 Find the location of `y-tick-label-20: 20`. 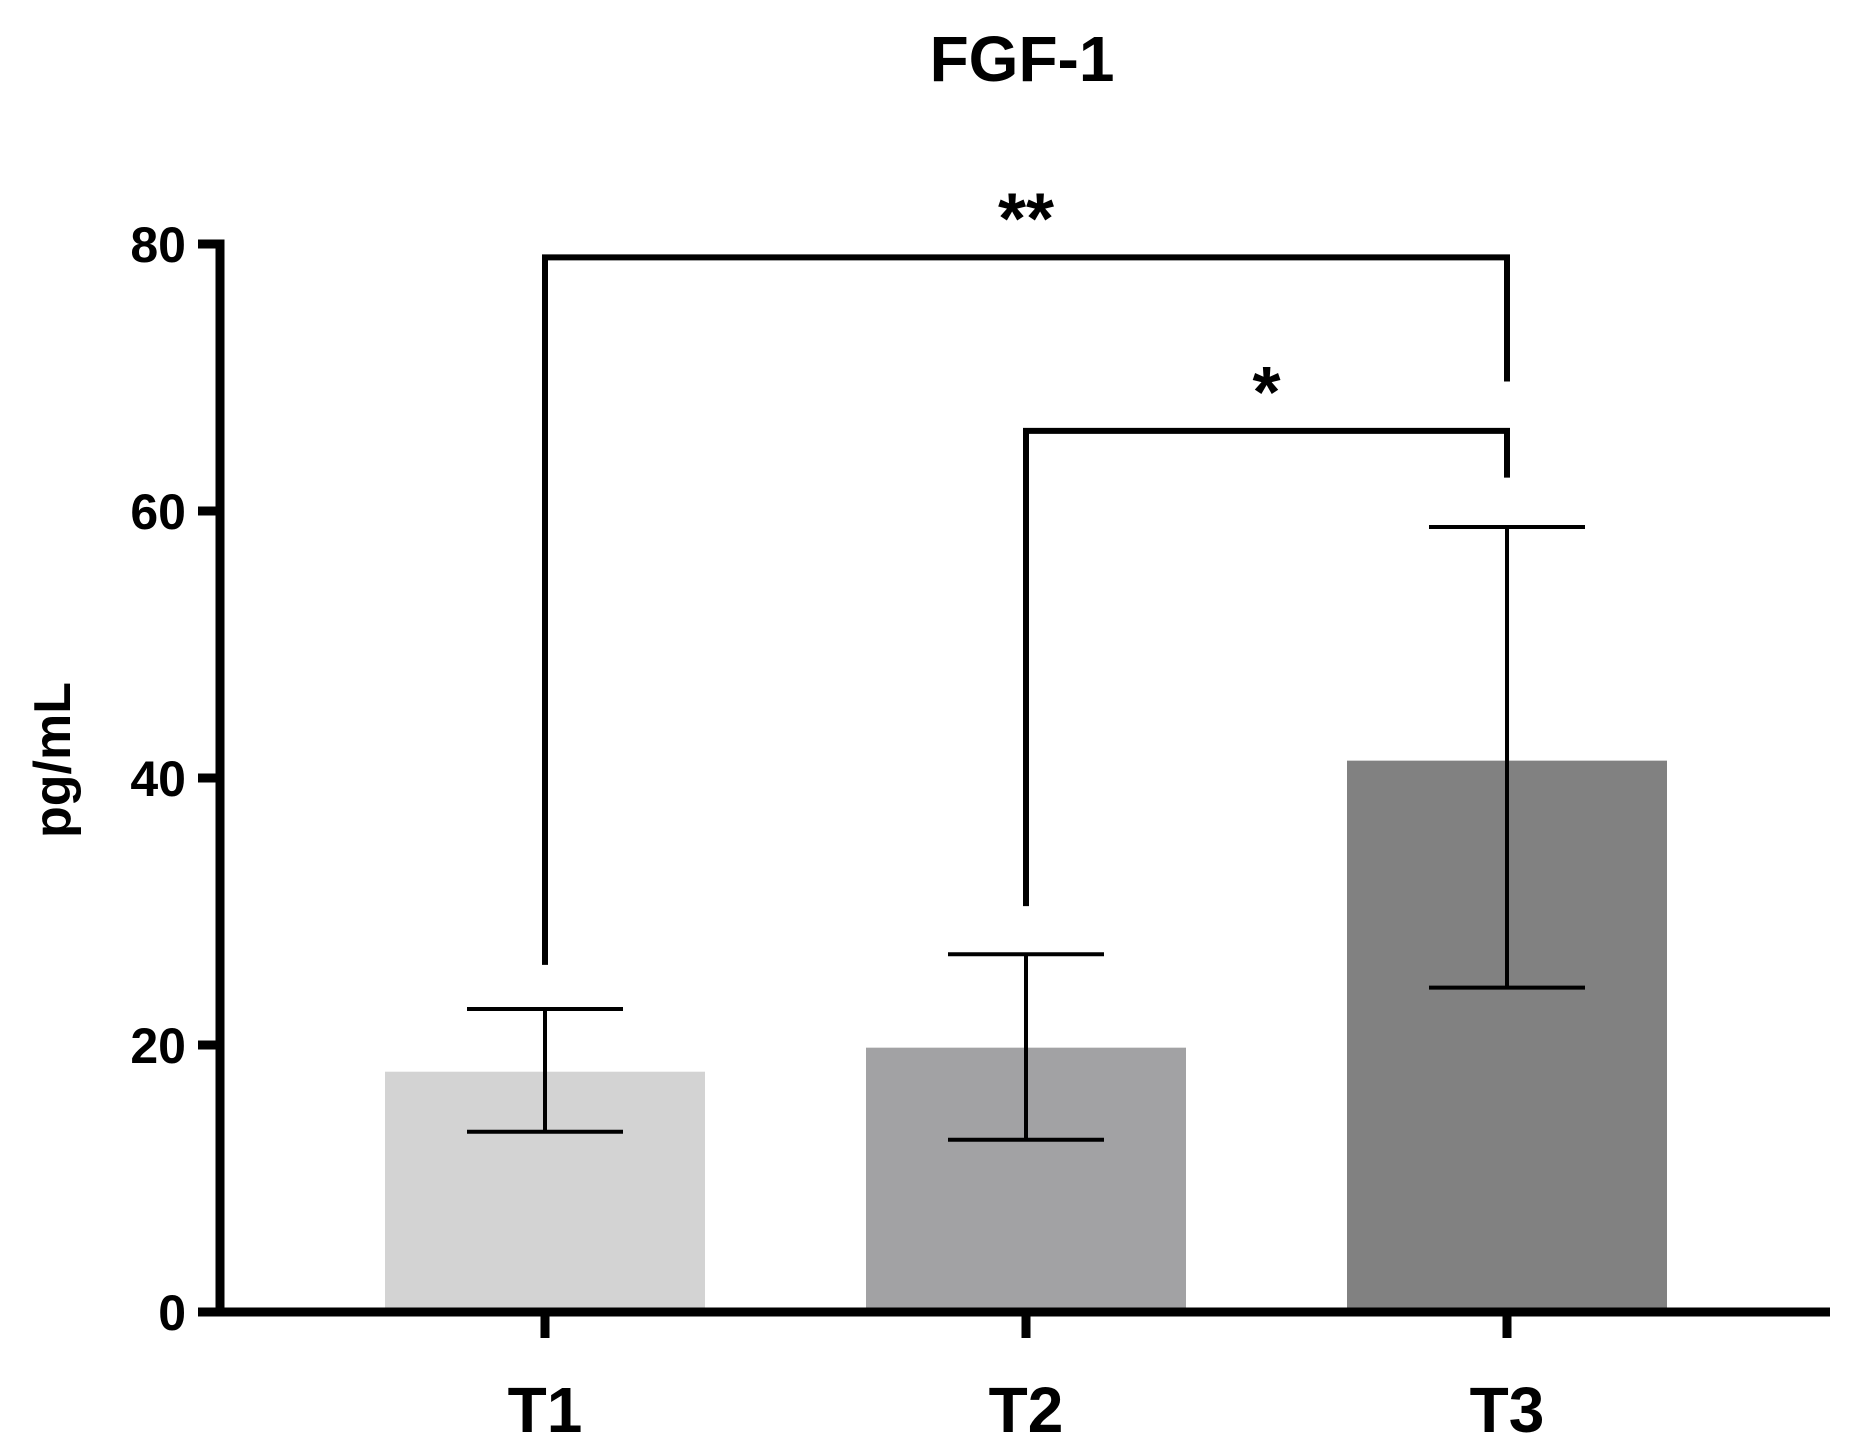

y-tick-label-20: 20 is located at coordinates (158, 1046).